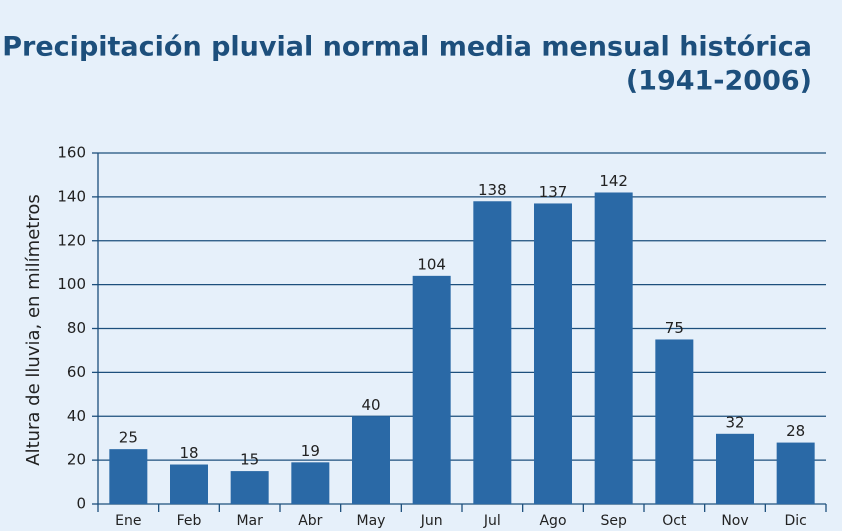  Describe the element at coordinates (492, 521) in the screenshot. I see `x-tick-label: Jul` at that location.